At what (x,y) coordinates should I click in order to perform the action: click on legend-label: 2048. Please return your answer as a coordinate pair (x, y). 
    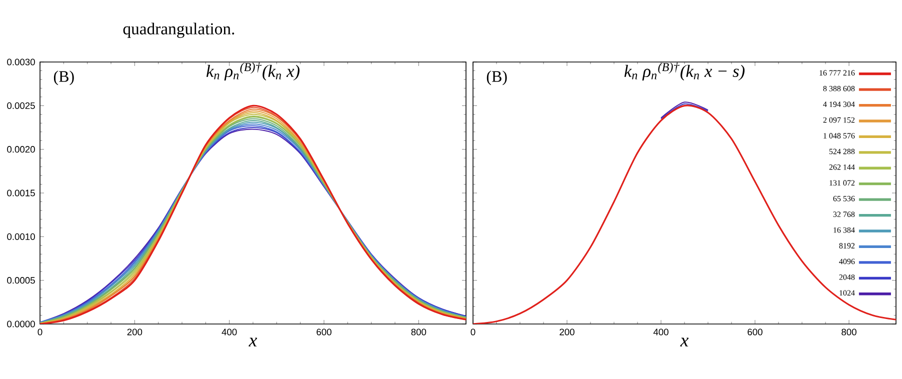
    Looking at the image, I should click on (847, 277).